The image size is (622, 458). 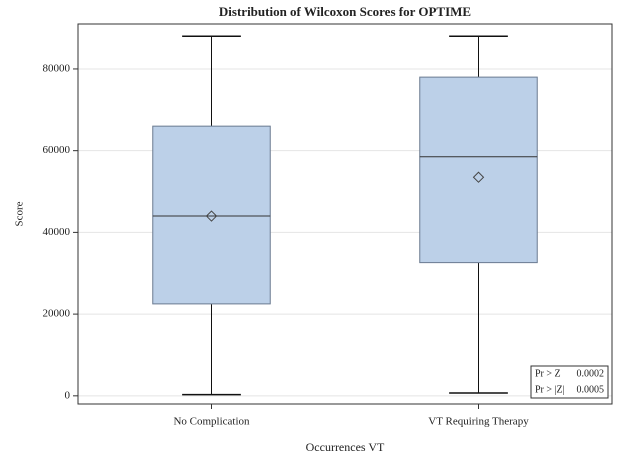 What do you see at coordinates (68, 395) in the screenshot?
I see `y-tick-label: 0` at bounding box center [68, 395].